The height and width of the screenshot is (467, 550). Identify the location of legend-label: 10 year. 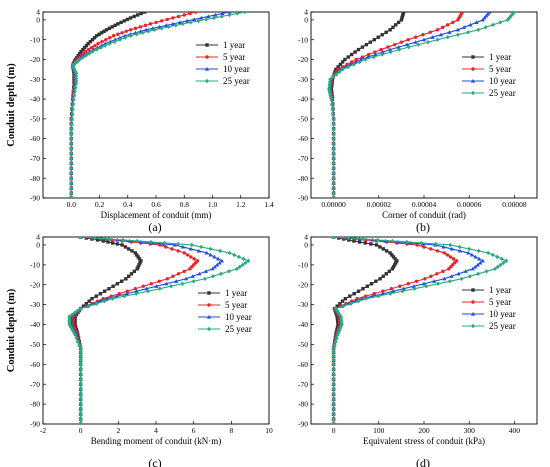
(236, 69).